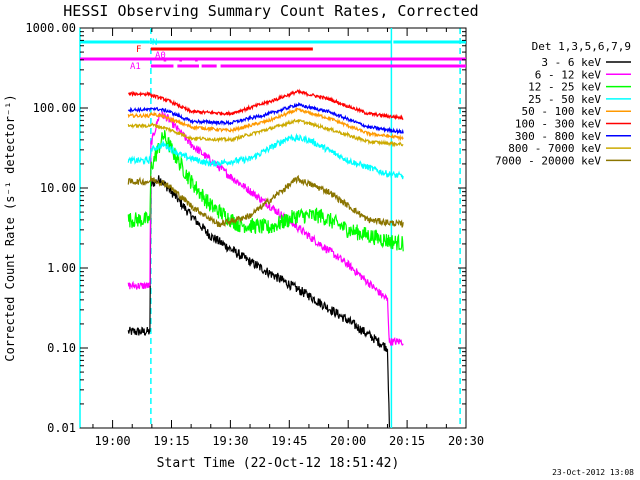  I want to click on y-tick-label-3: 10.00, so click(58, 188).